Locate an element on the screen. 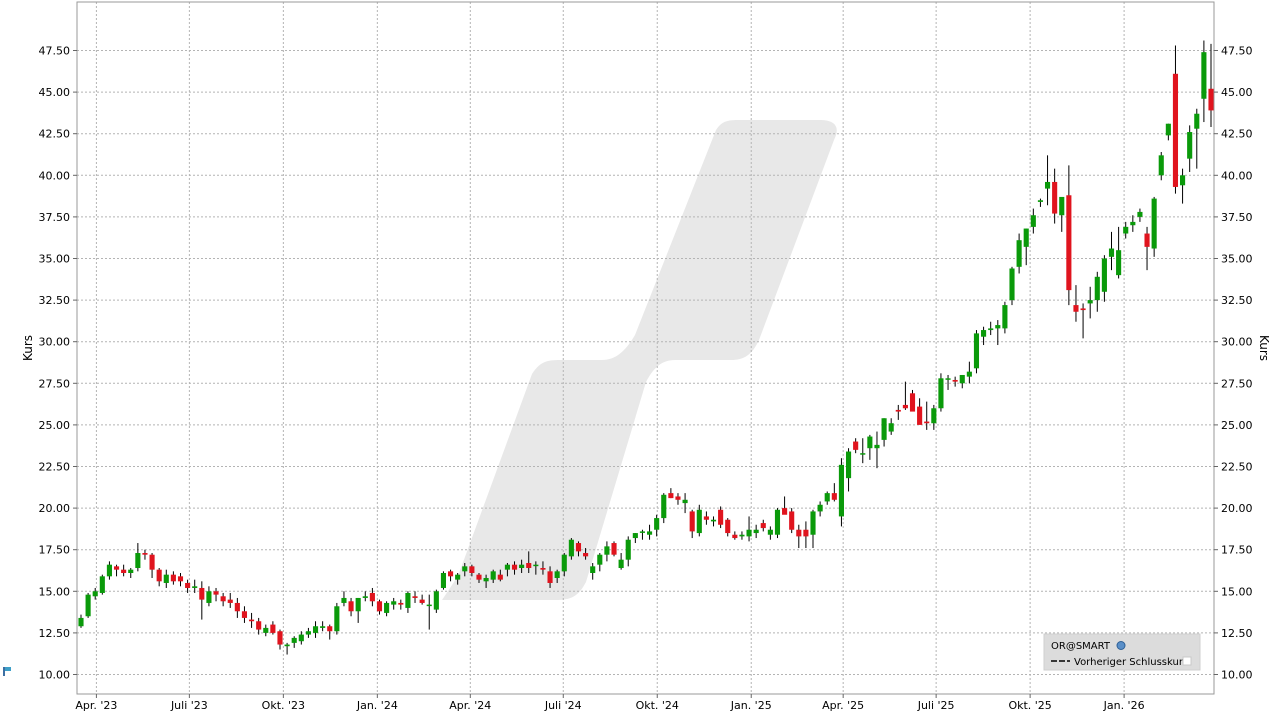 This screenshot has width=1280, height=719. y-tick-label-left: 32.50 is located at coordinates (55, 300).